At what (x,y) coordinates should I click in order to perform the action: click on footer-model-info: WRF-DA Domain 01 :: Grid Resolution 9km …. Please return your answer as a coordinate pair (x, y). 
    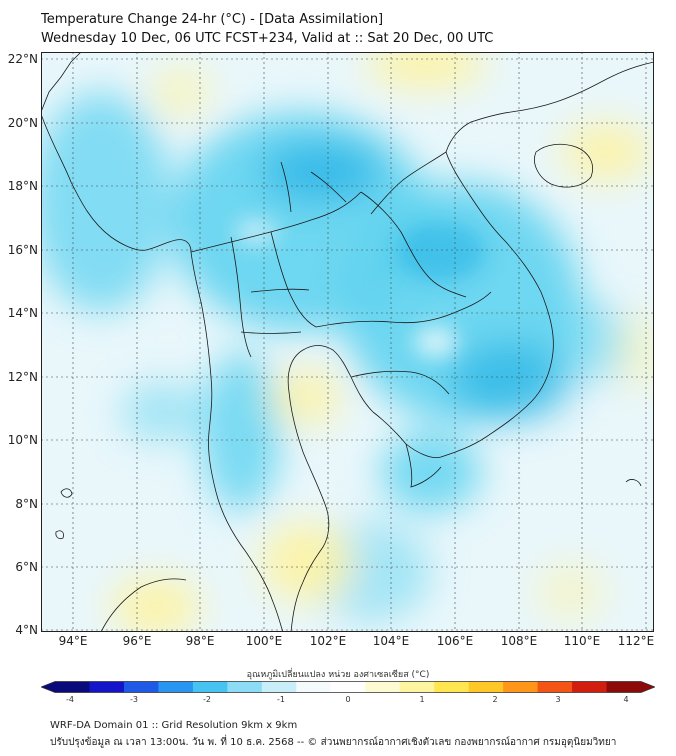
    Looking at the image, I should click on (174, 725).